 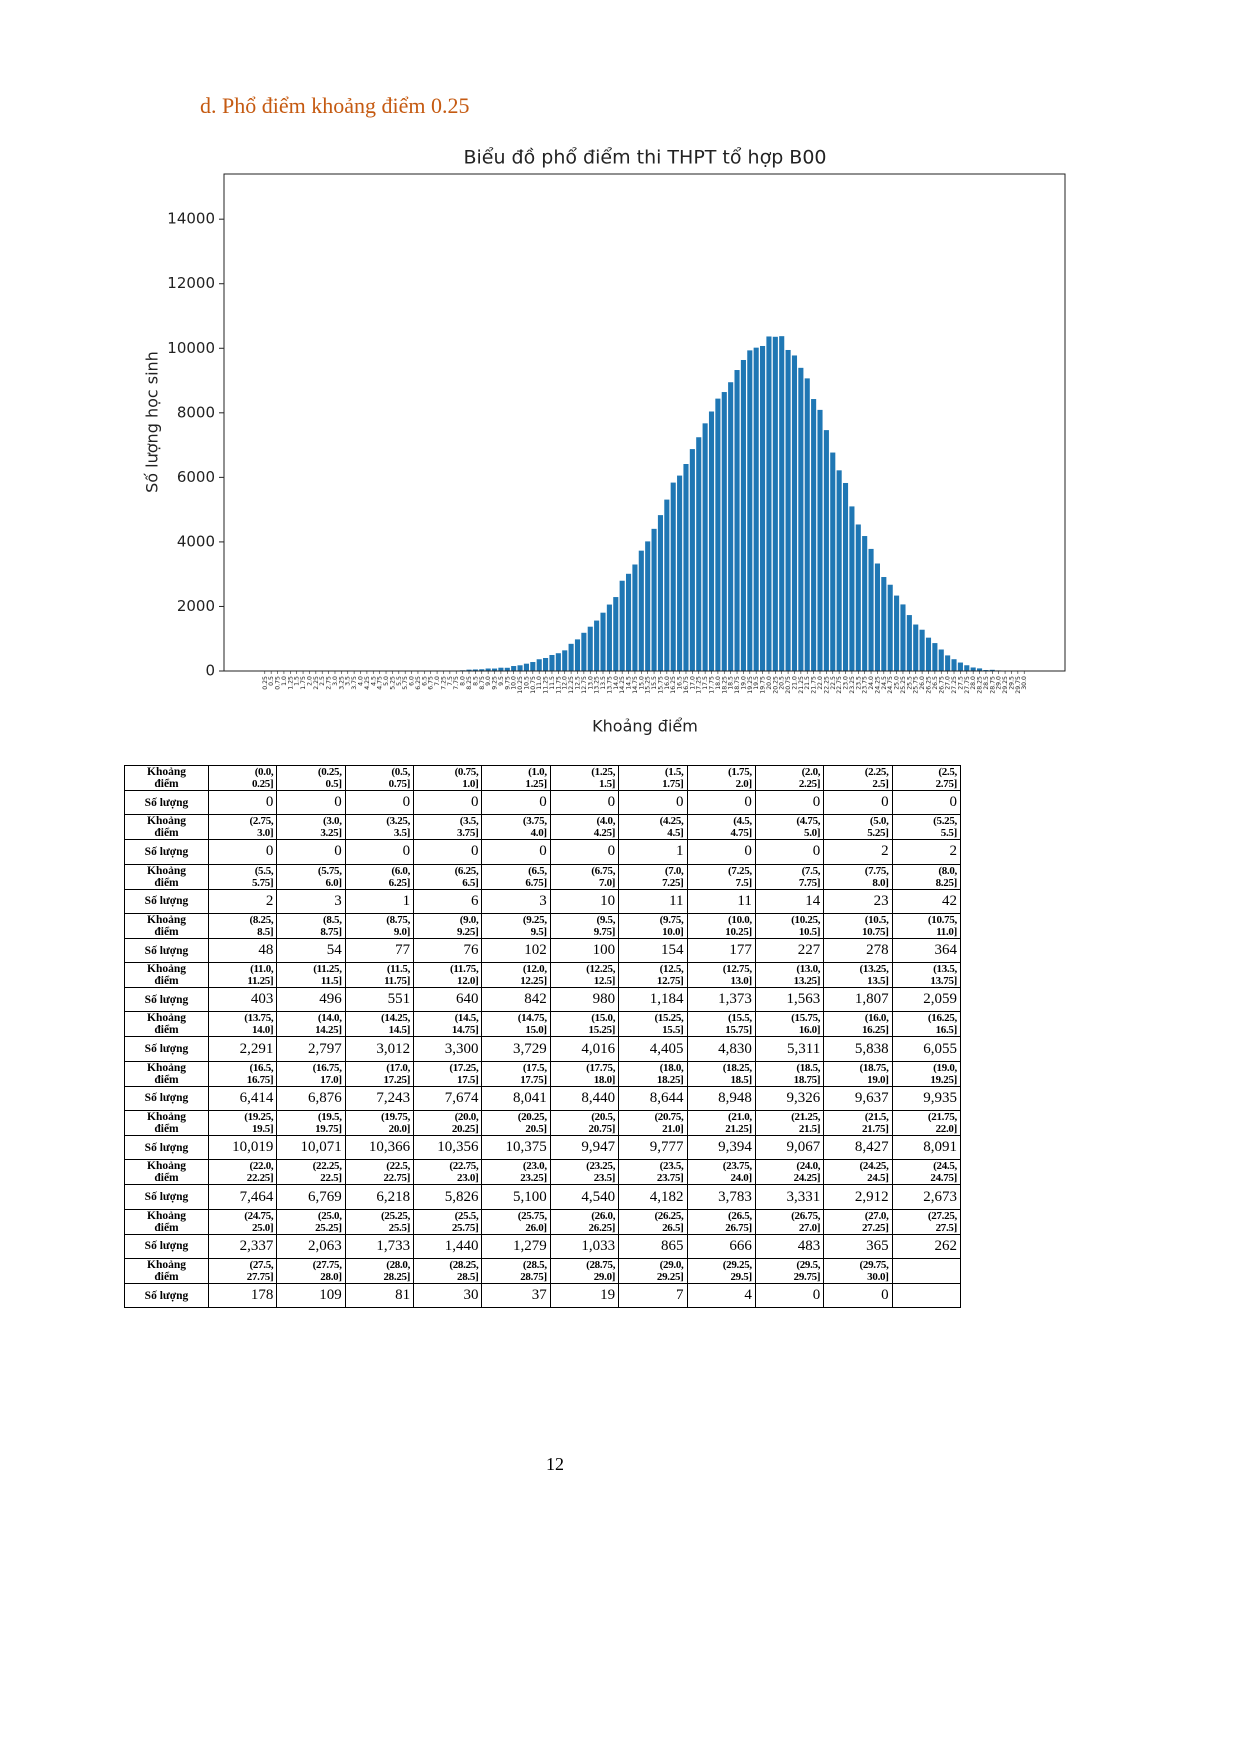 I want to click on x-tick-label: 9.75, so click(x=507, y=683).